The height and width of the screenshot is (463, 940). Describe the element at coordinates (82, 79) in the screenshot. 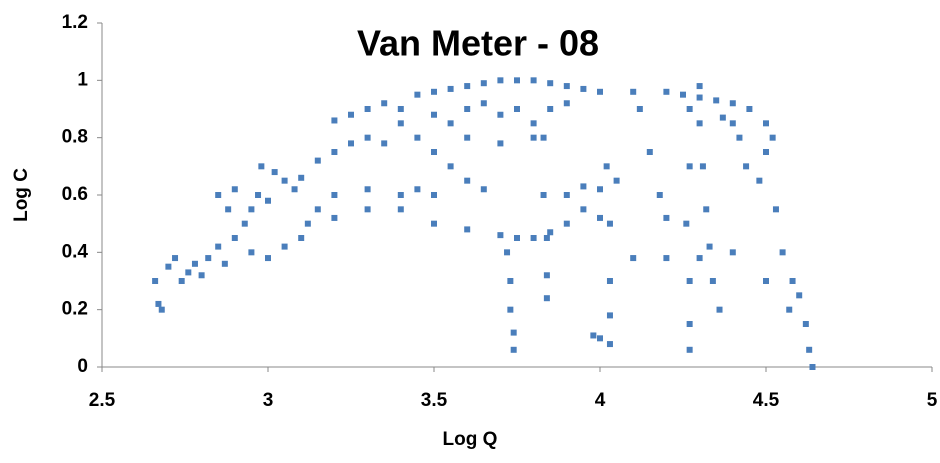

I see `y-tick-label: 1` at that location.